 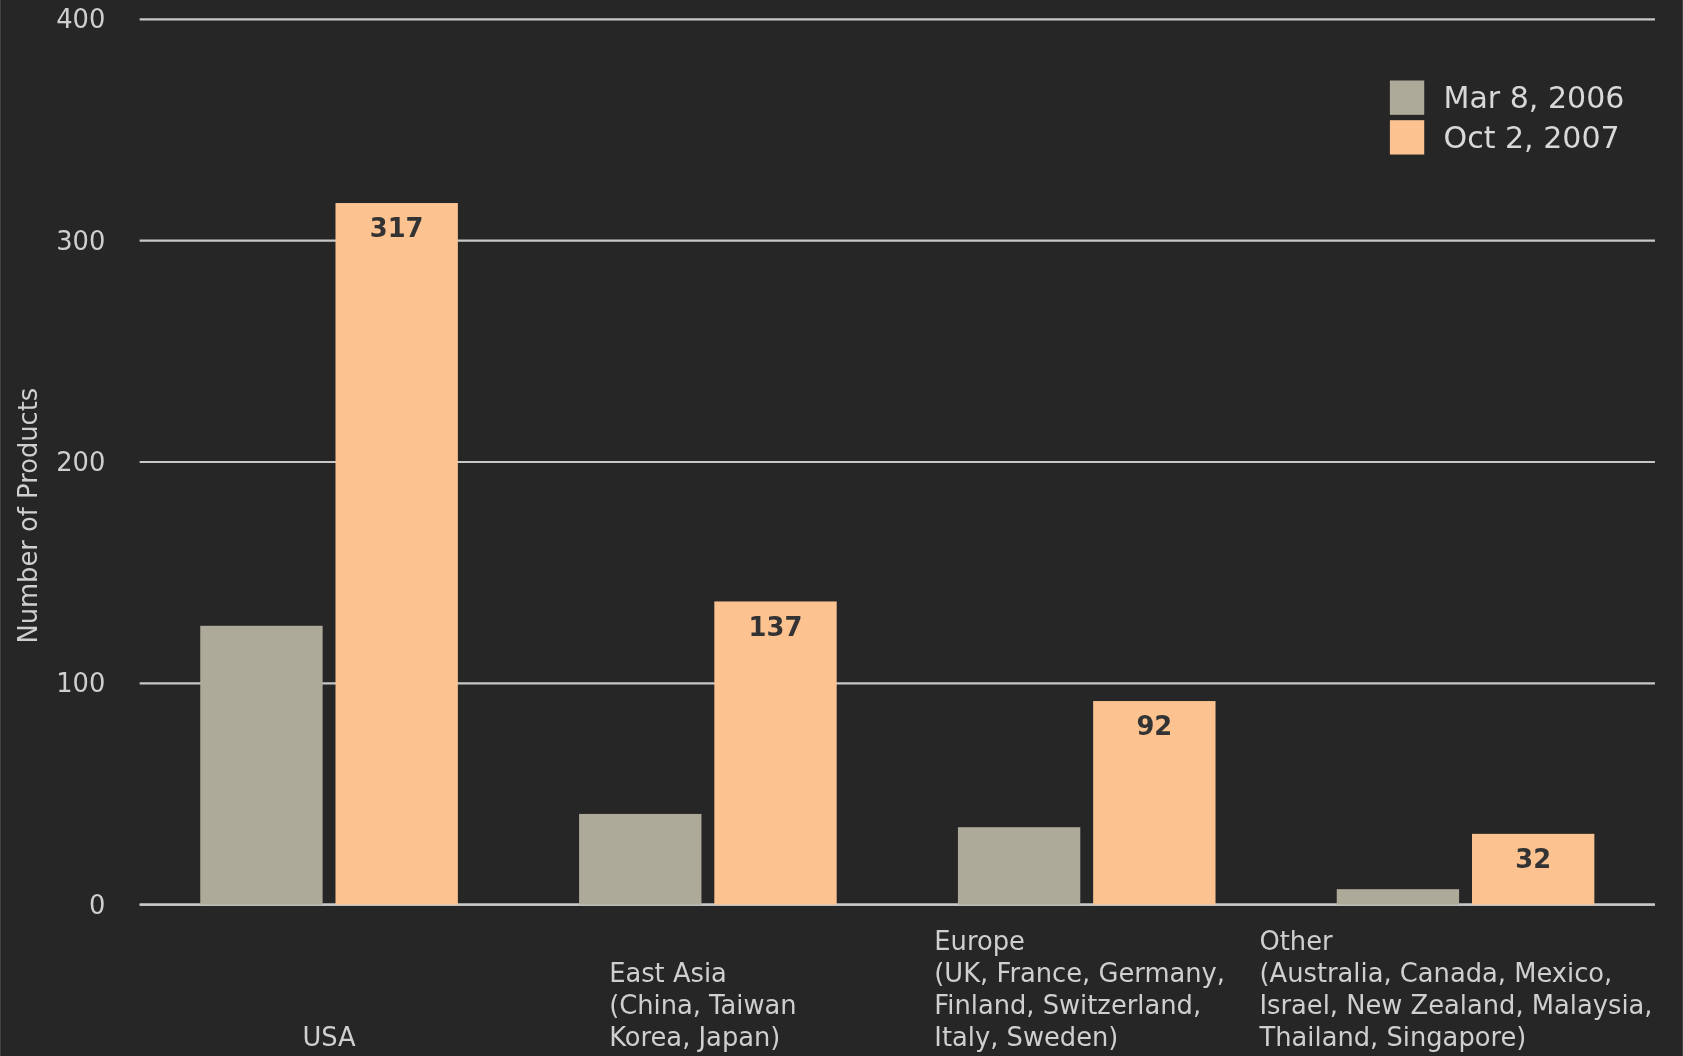 What do you see at coordinates (97, 904) in the screenshot?
I see `y-tick-label: 0` at bounding box center [97, 904].